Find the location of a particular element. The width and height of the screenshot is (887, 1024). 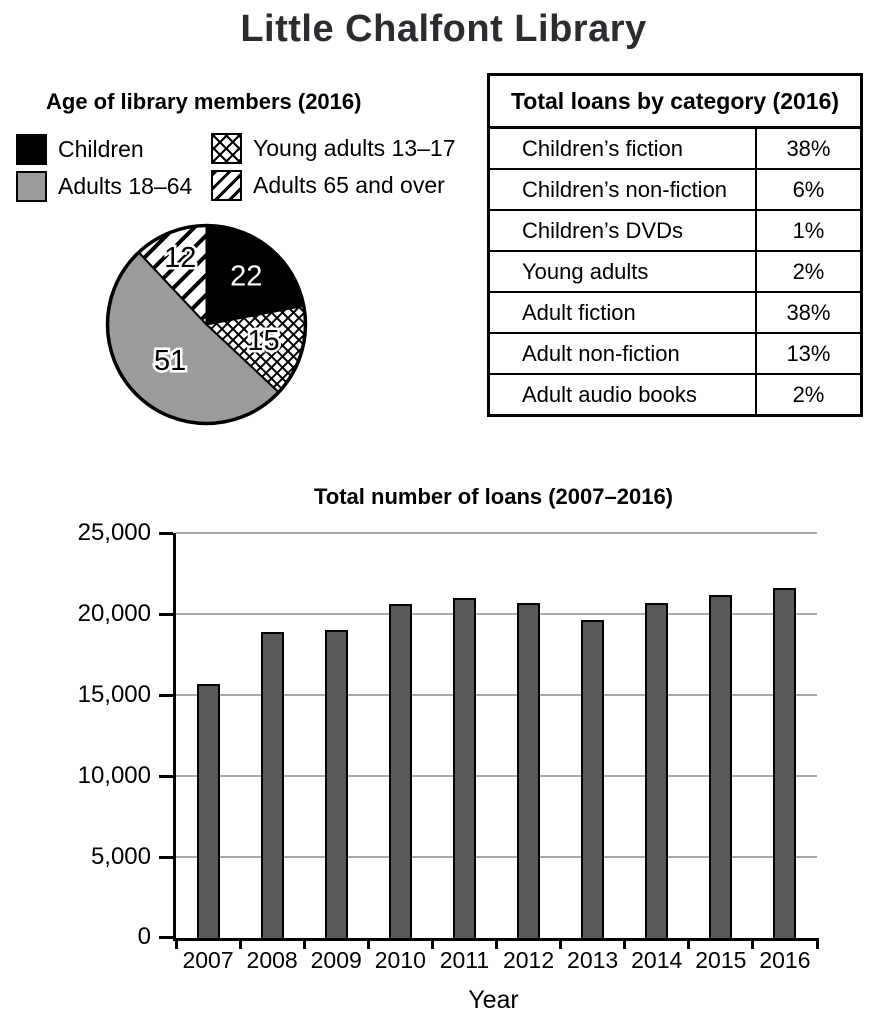

bar-2016 is located at coordinates (785, 763).